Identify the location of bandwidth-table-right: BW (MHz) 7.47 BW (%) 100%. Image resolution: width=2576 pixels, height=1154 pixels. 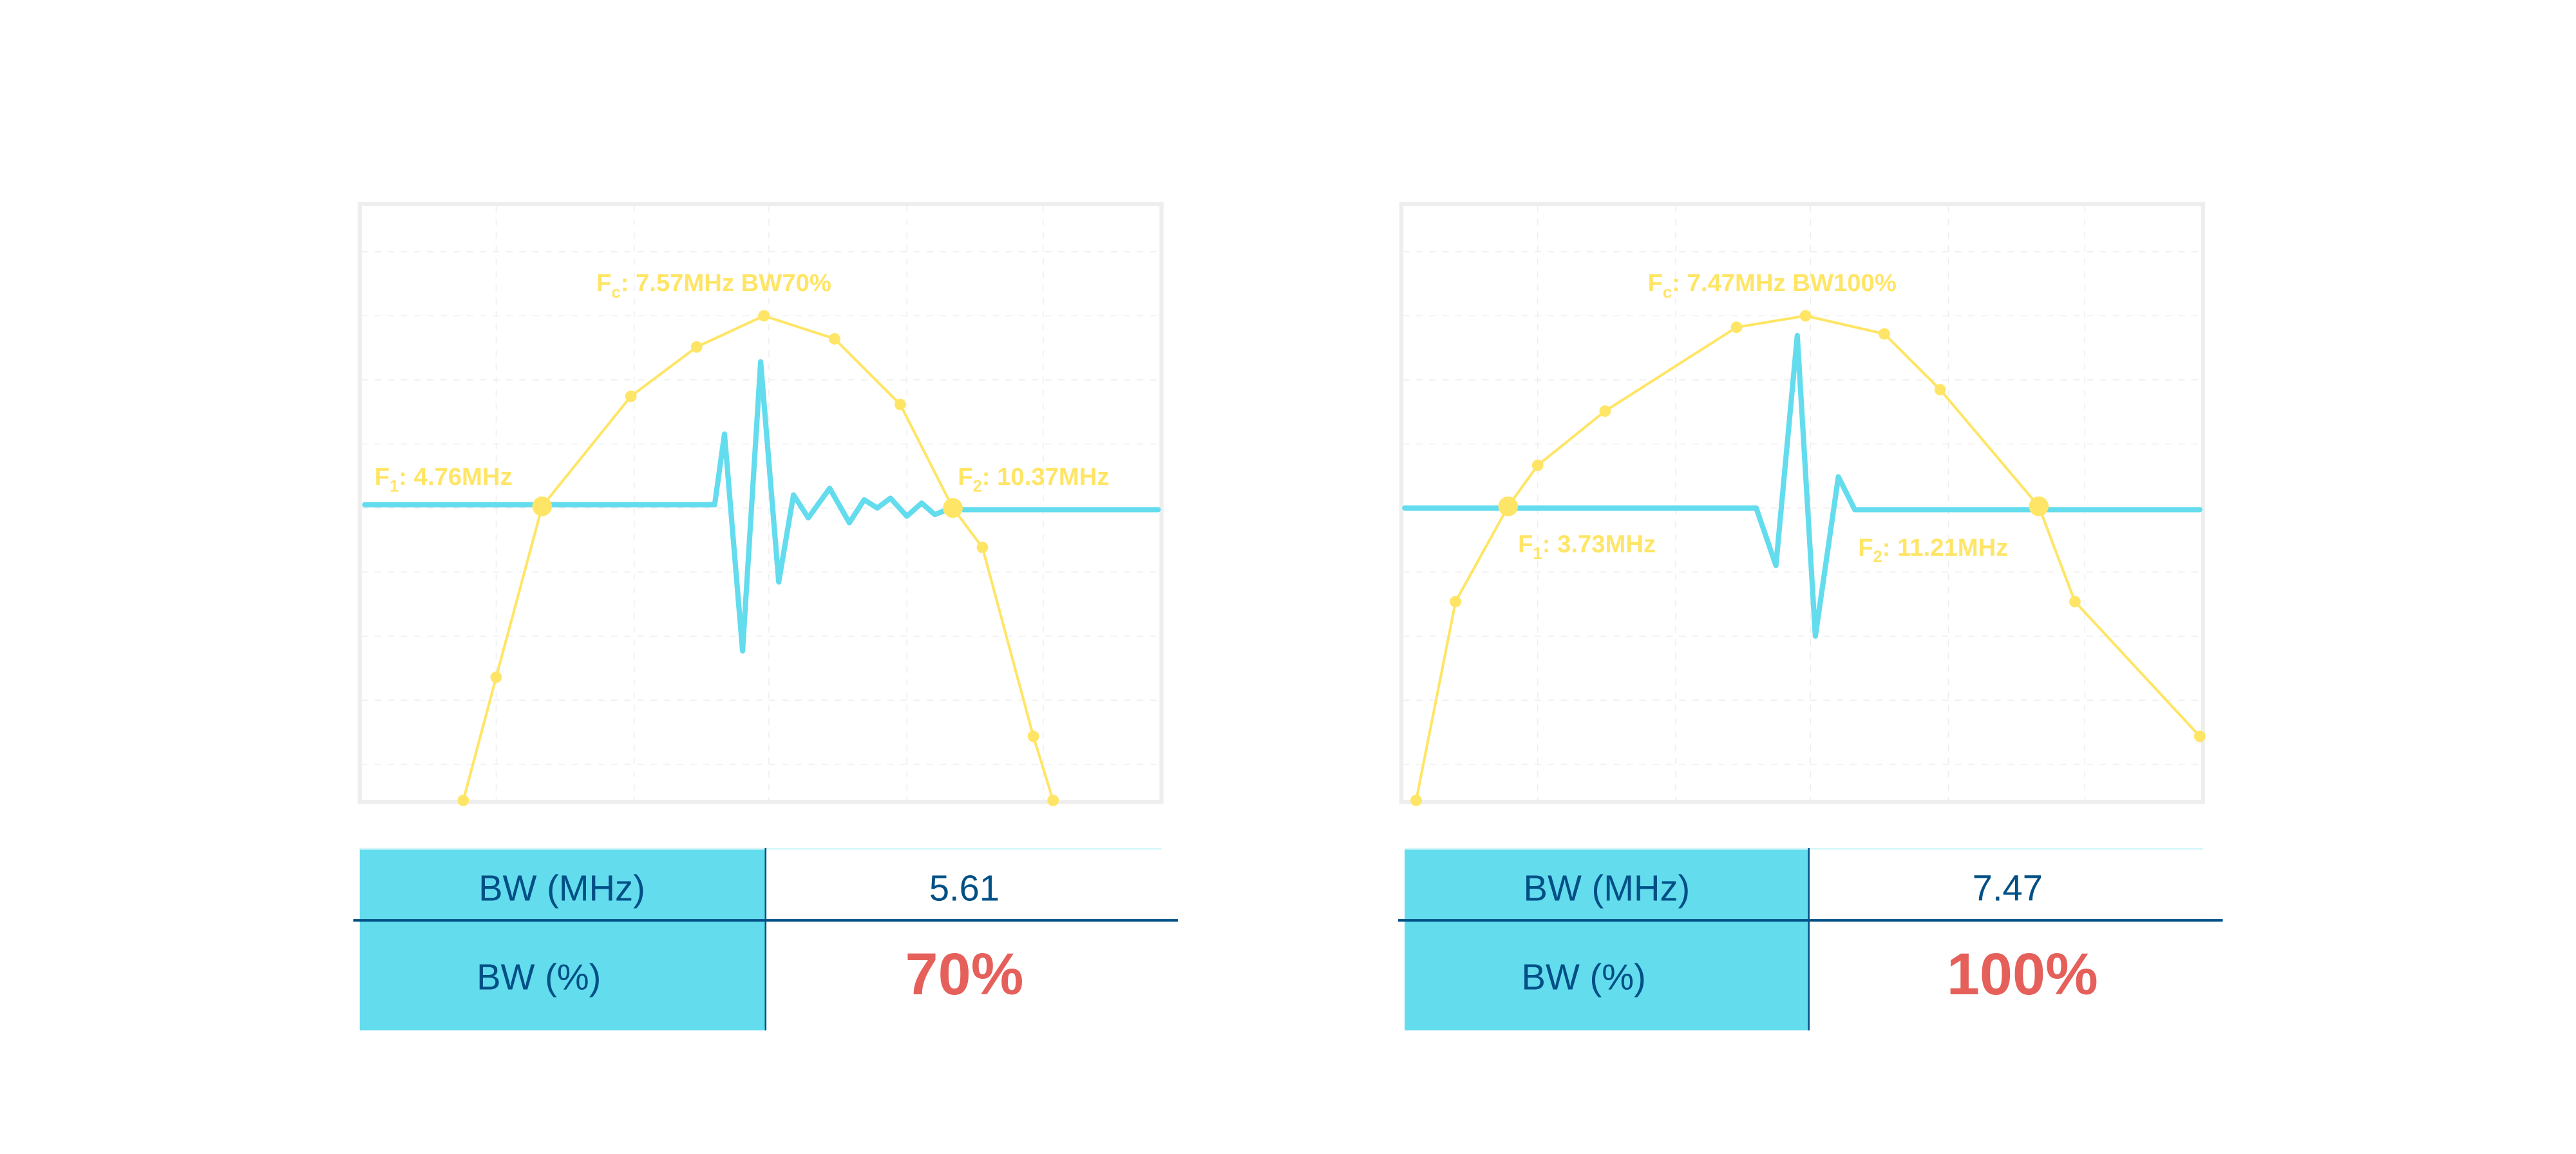
(1810, 939).